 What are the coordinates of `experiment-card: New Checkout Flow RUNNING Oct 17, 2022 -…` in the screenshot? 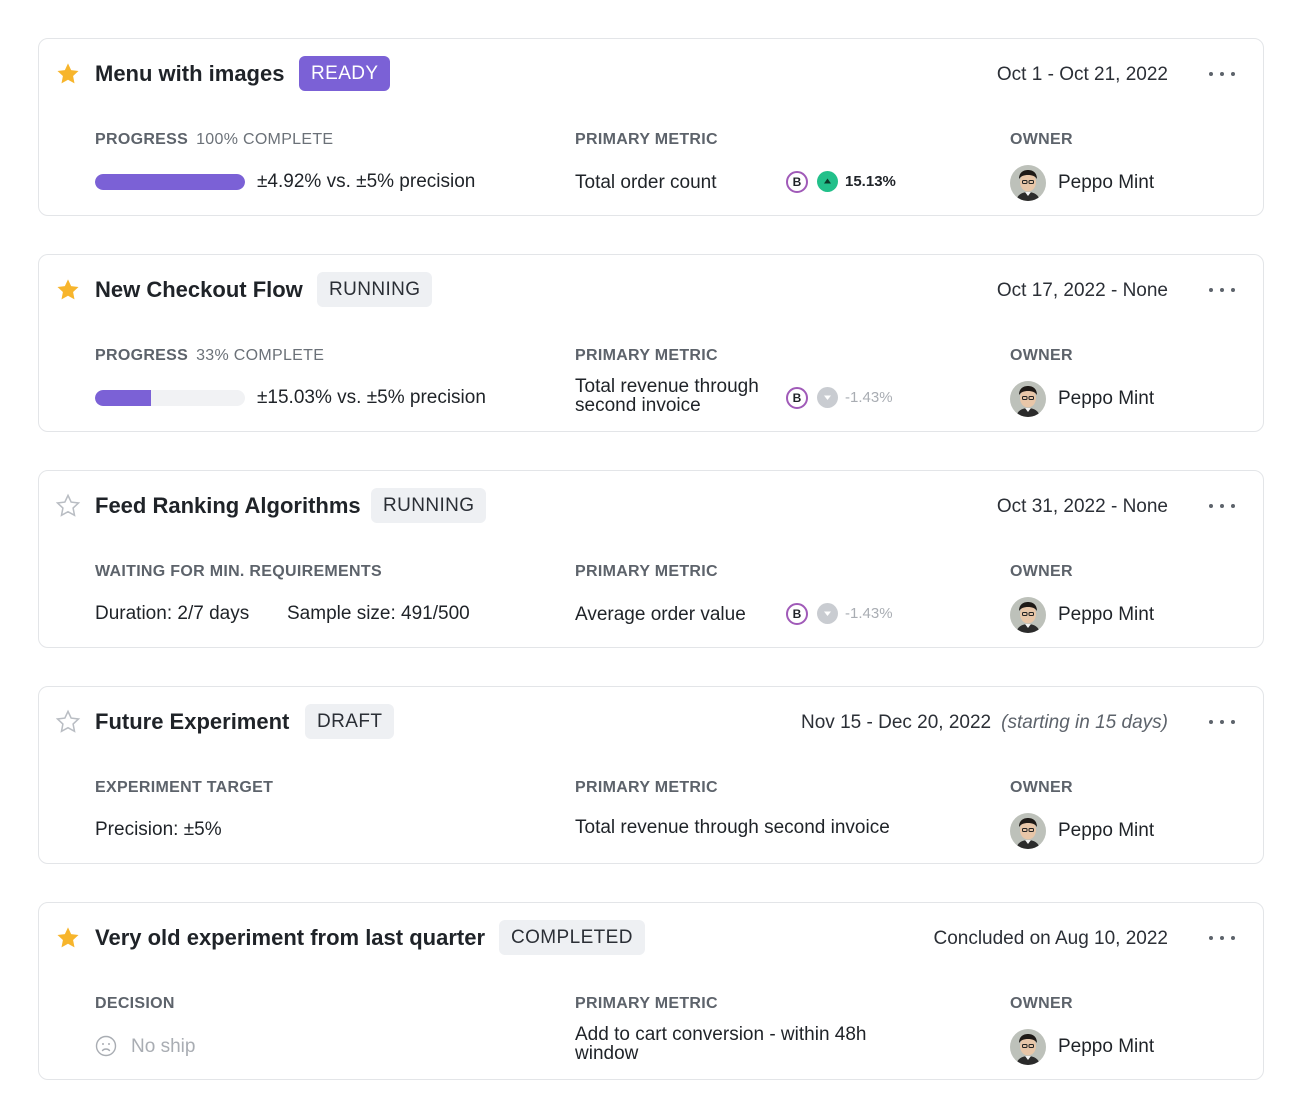 It's located at (651, 343).